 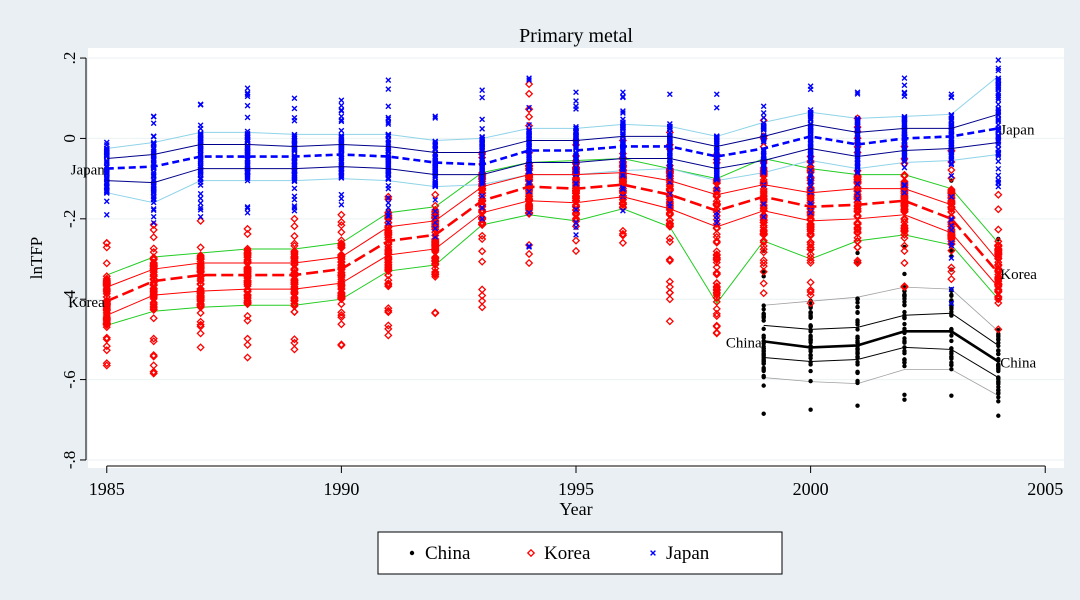 I want to click on japan-q75-line, so click(x=552, y=136).